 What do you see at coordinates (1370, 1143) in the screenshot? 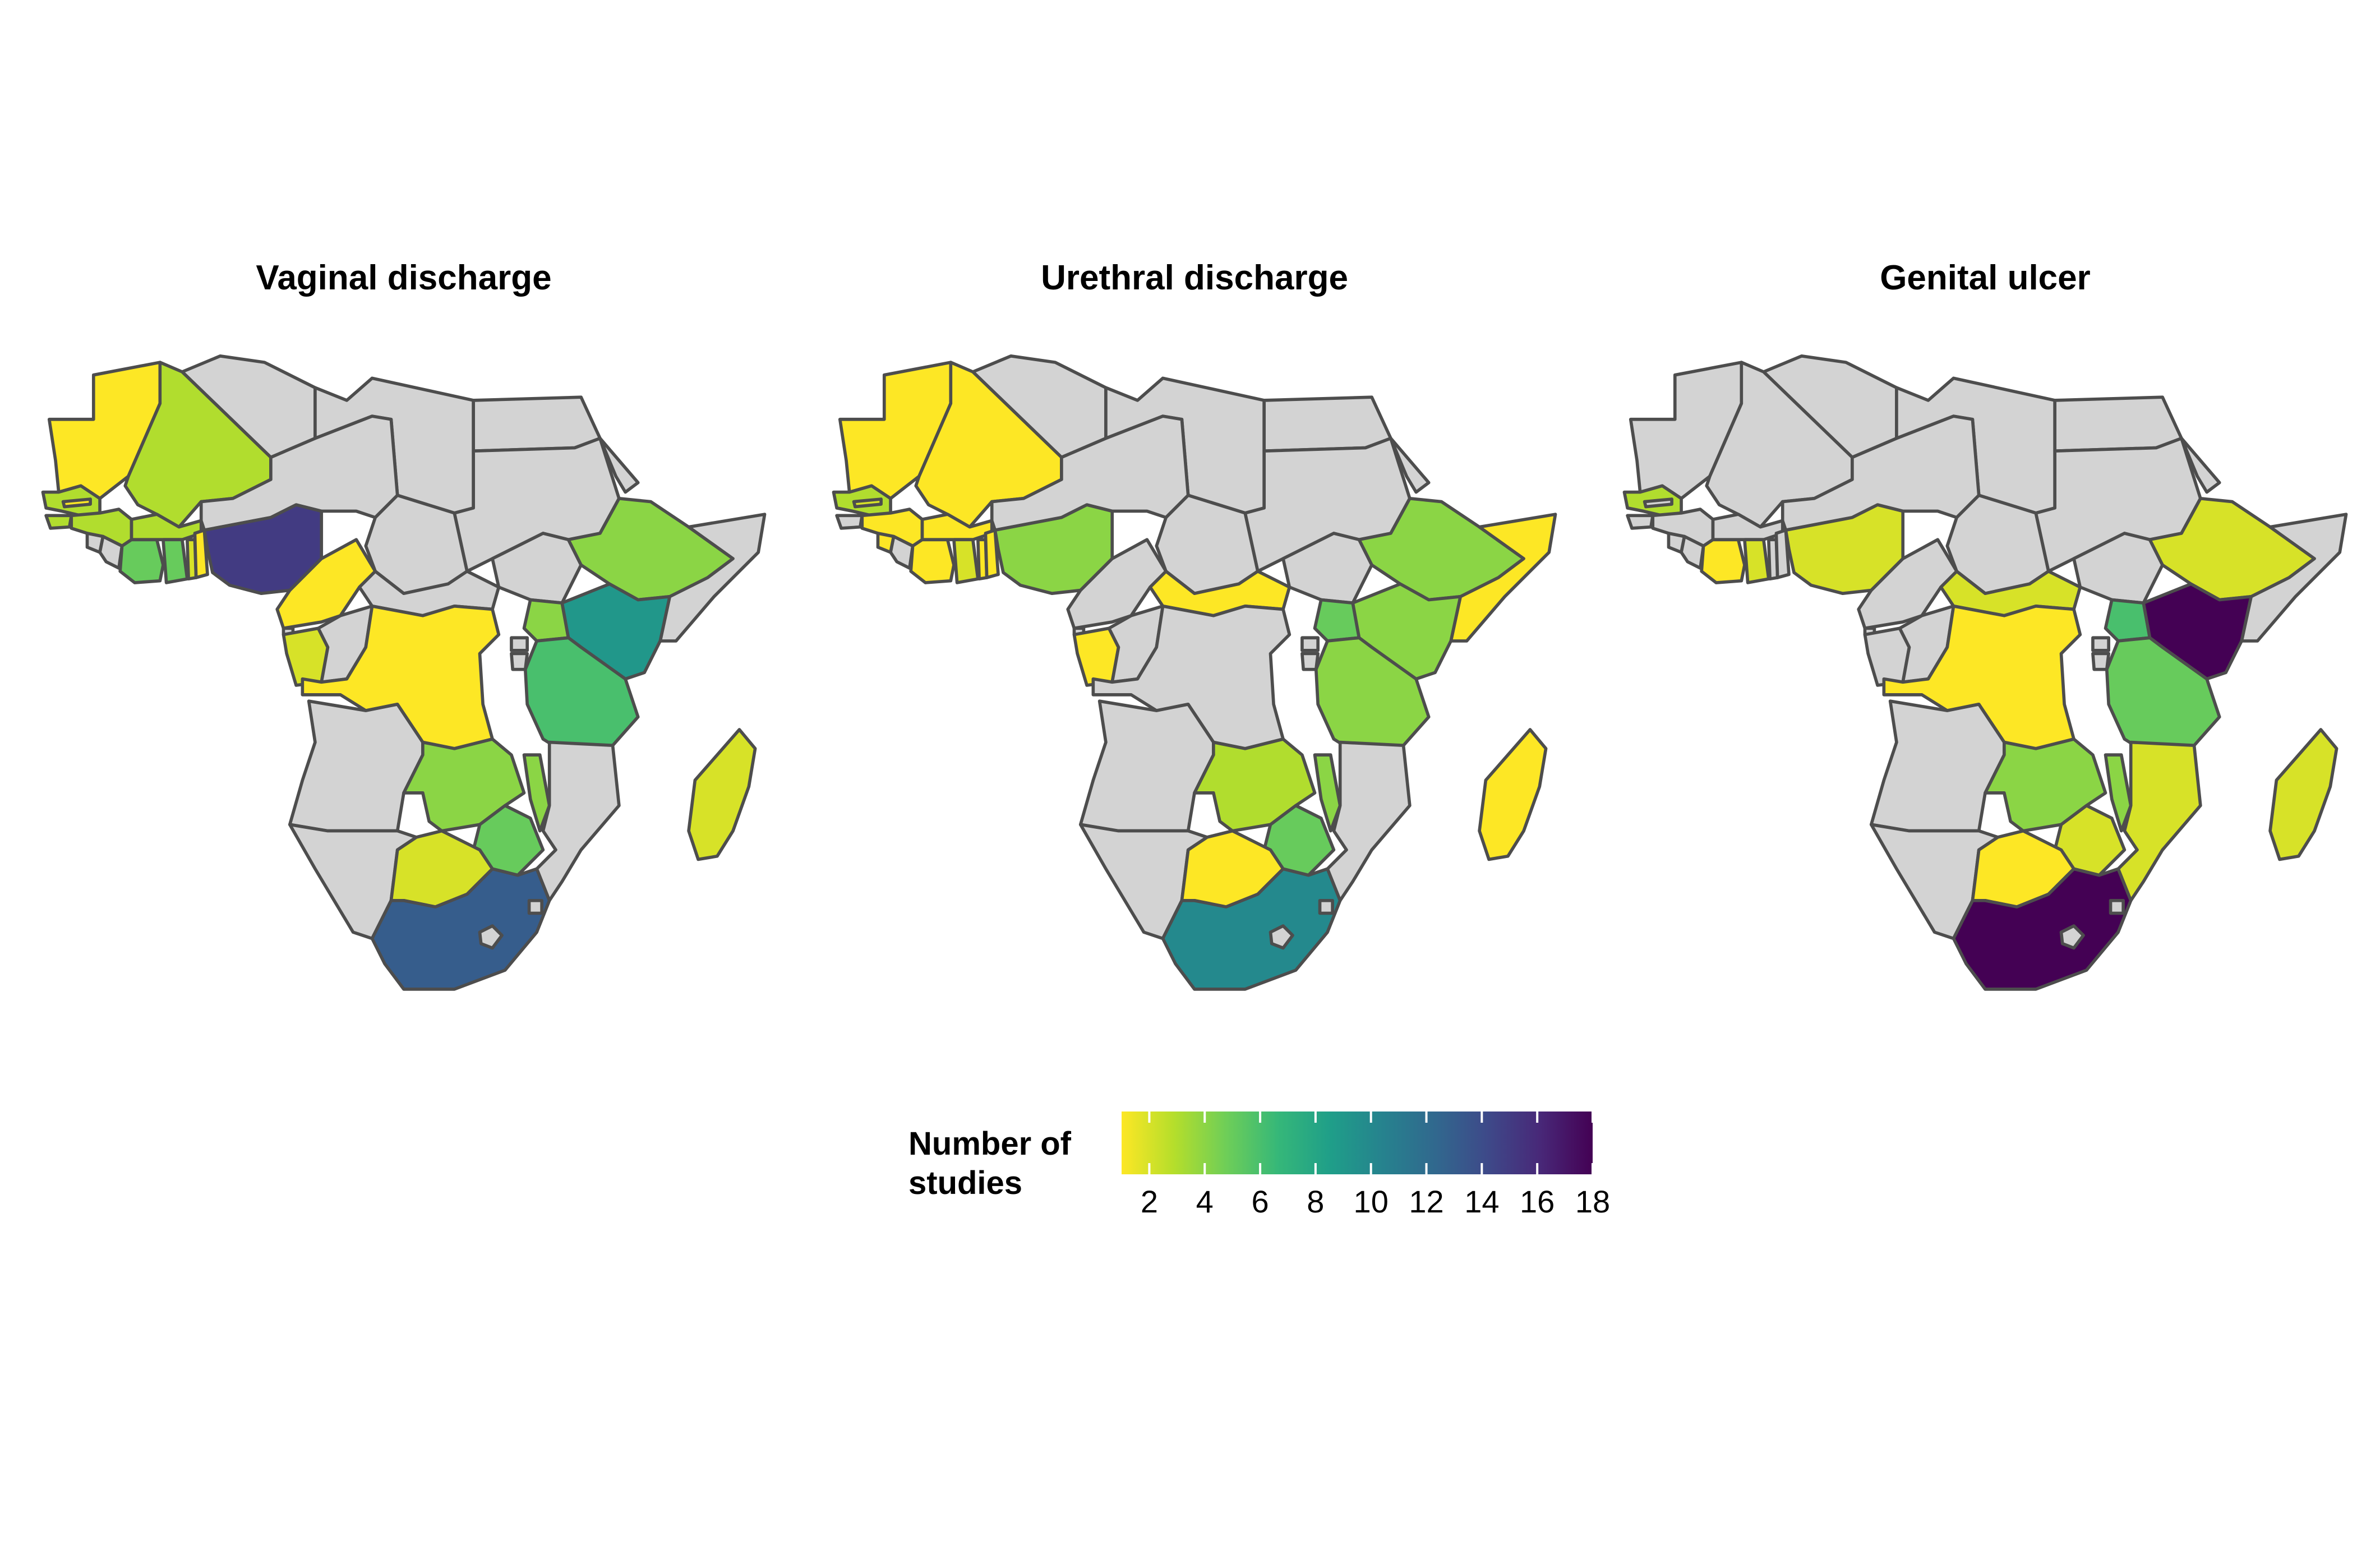
I see `legend-tick-marks` at bounding box center [1370, 1143].